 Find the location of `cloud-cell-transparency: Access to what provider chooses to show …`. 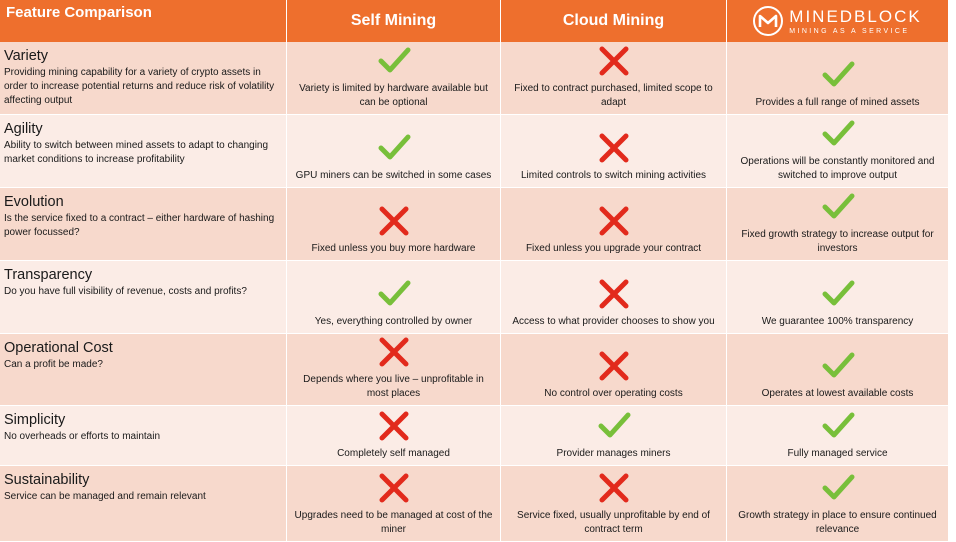

cloud-cell-transparency: Access to what provider chooses to show … is located at coordinates (614, 297).